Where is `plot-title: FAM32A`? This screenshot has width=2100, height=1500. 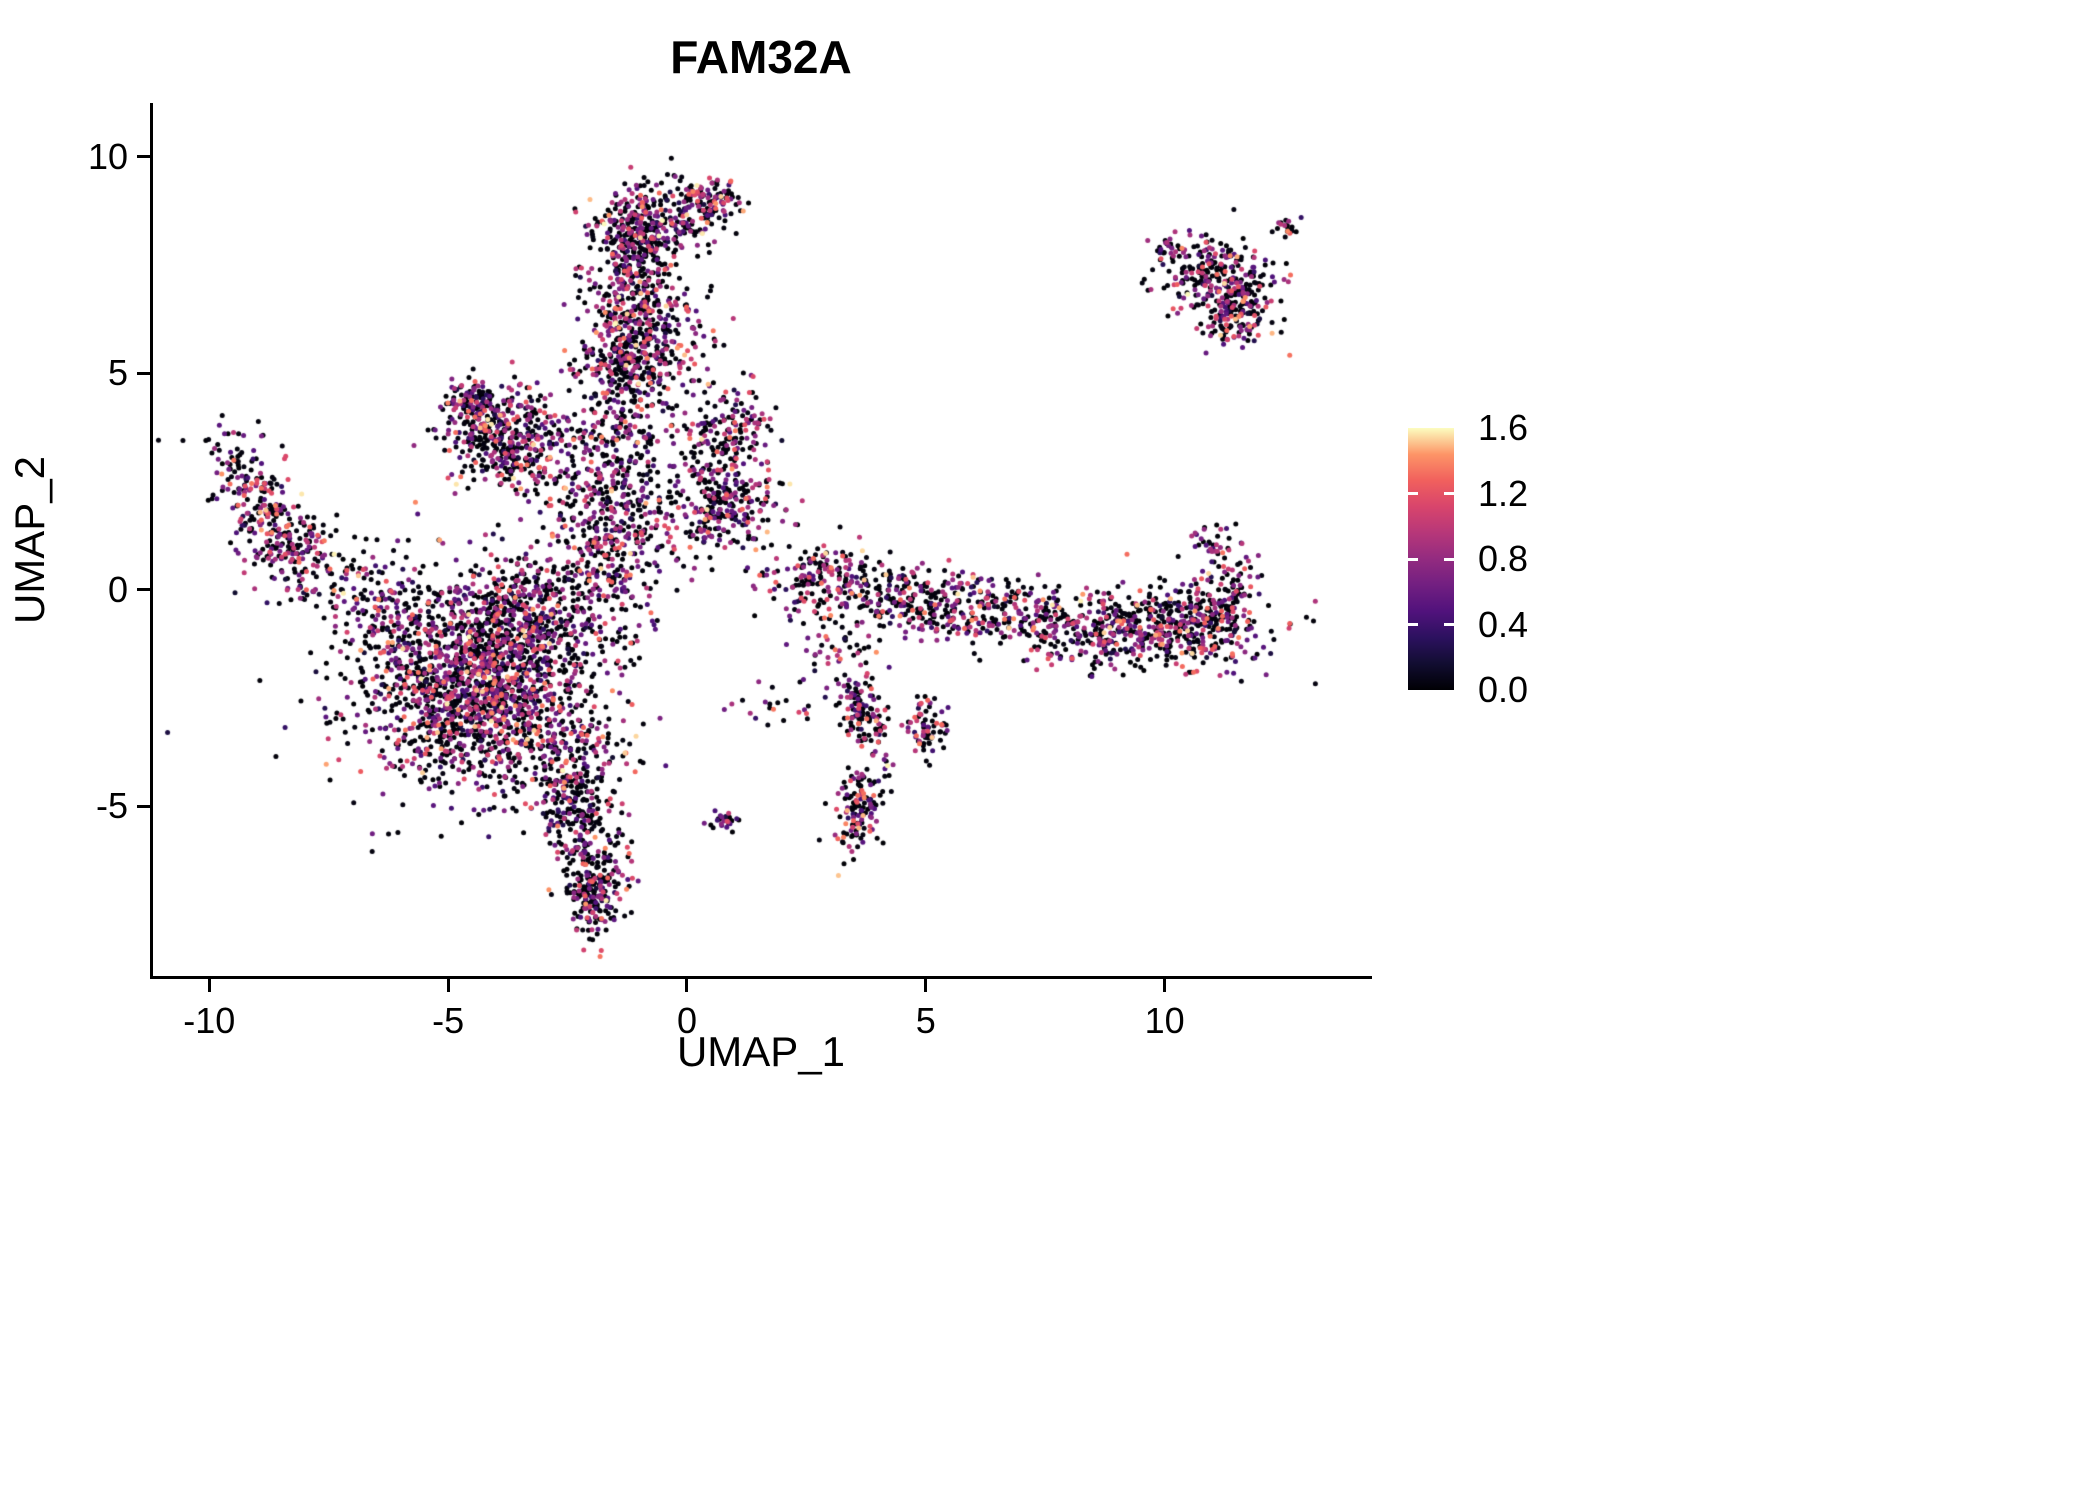 plot-title: FAM32A is located at coordinates (761, 57).